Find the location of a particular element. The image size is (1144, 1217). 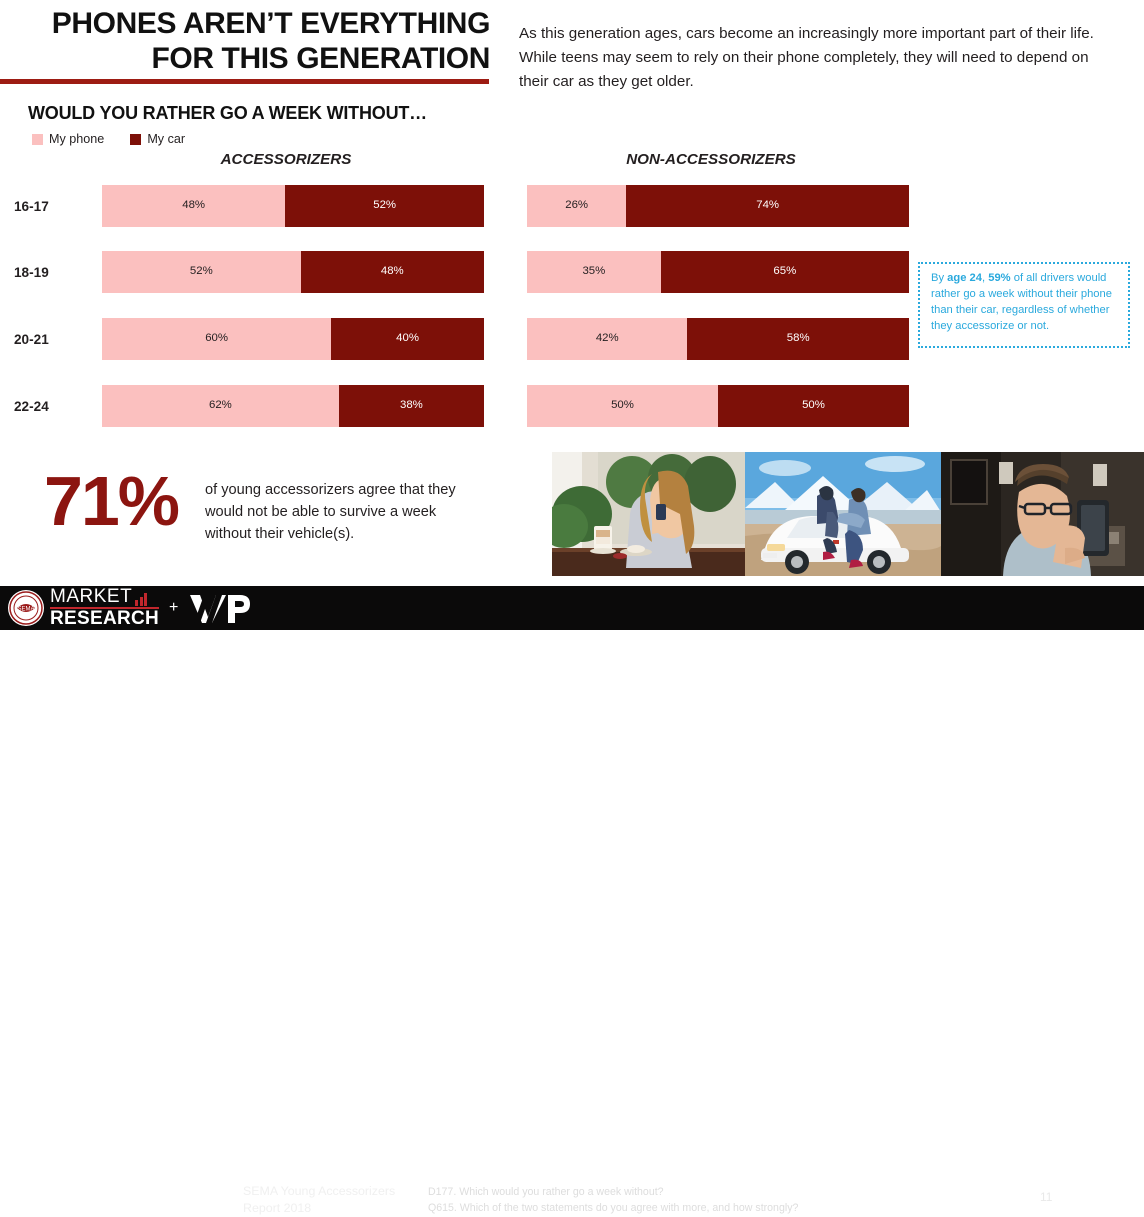

bar-segment-my-phone: 35% is located at coordinates (594, 272).